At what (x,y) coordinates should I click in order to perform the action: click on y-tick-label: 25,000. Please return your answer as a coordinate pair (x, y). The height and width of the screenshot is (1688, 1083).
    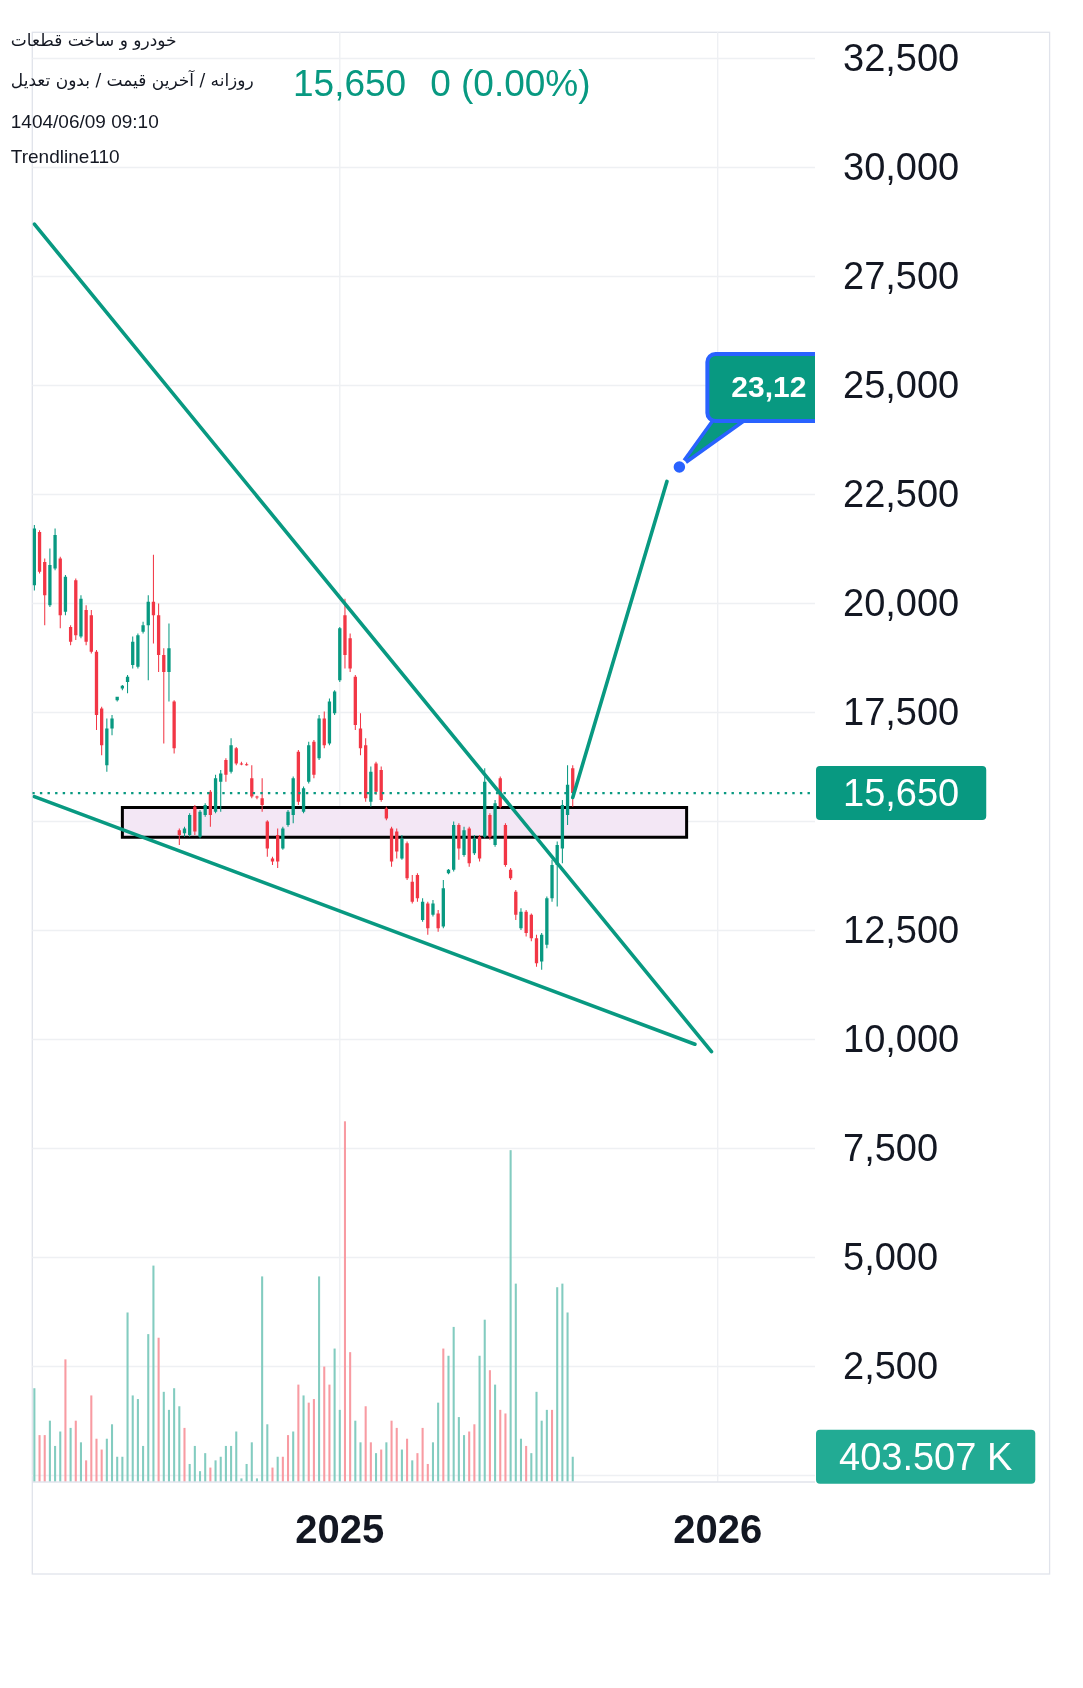
    Looking at the image, I should click on (901, 385).